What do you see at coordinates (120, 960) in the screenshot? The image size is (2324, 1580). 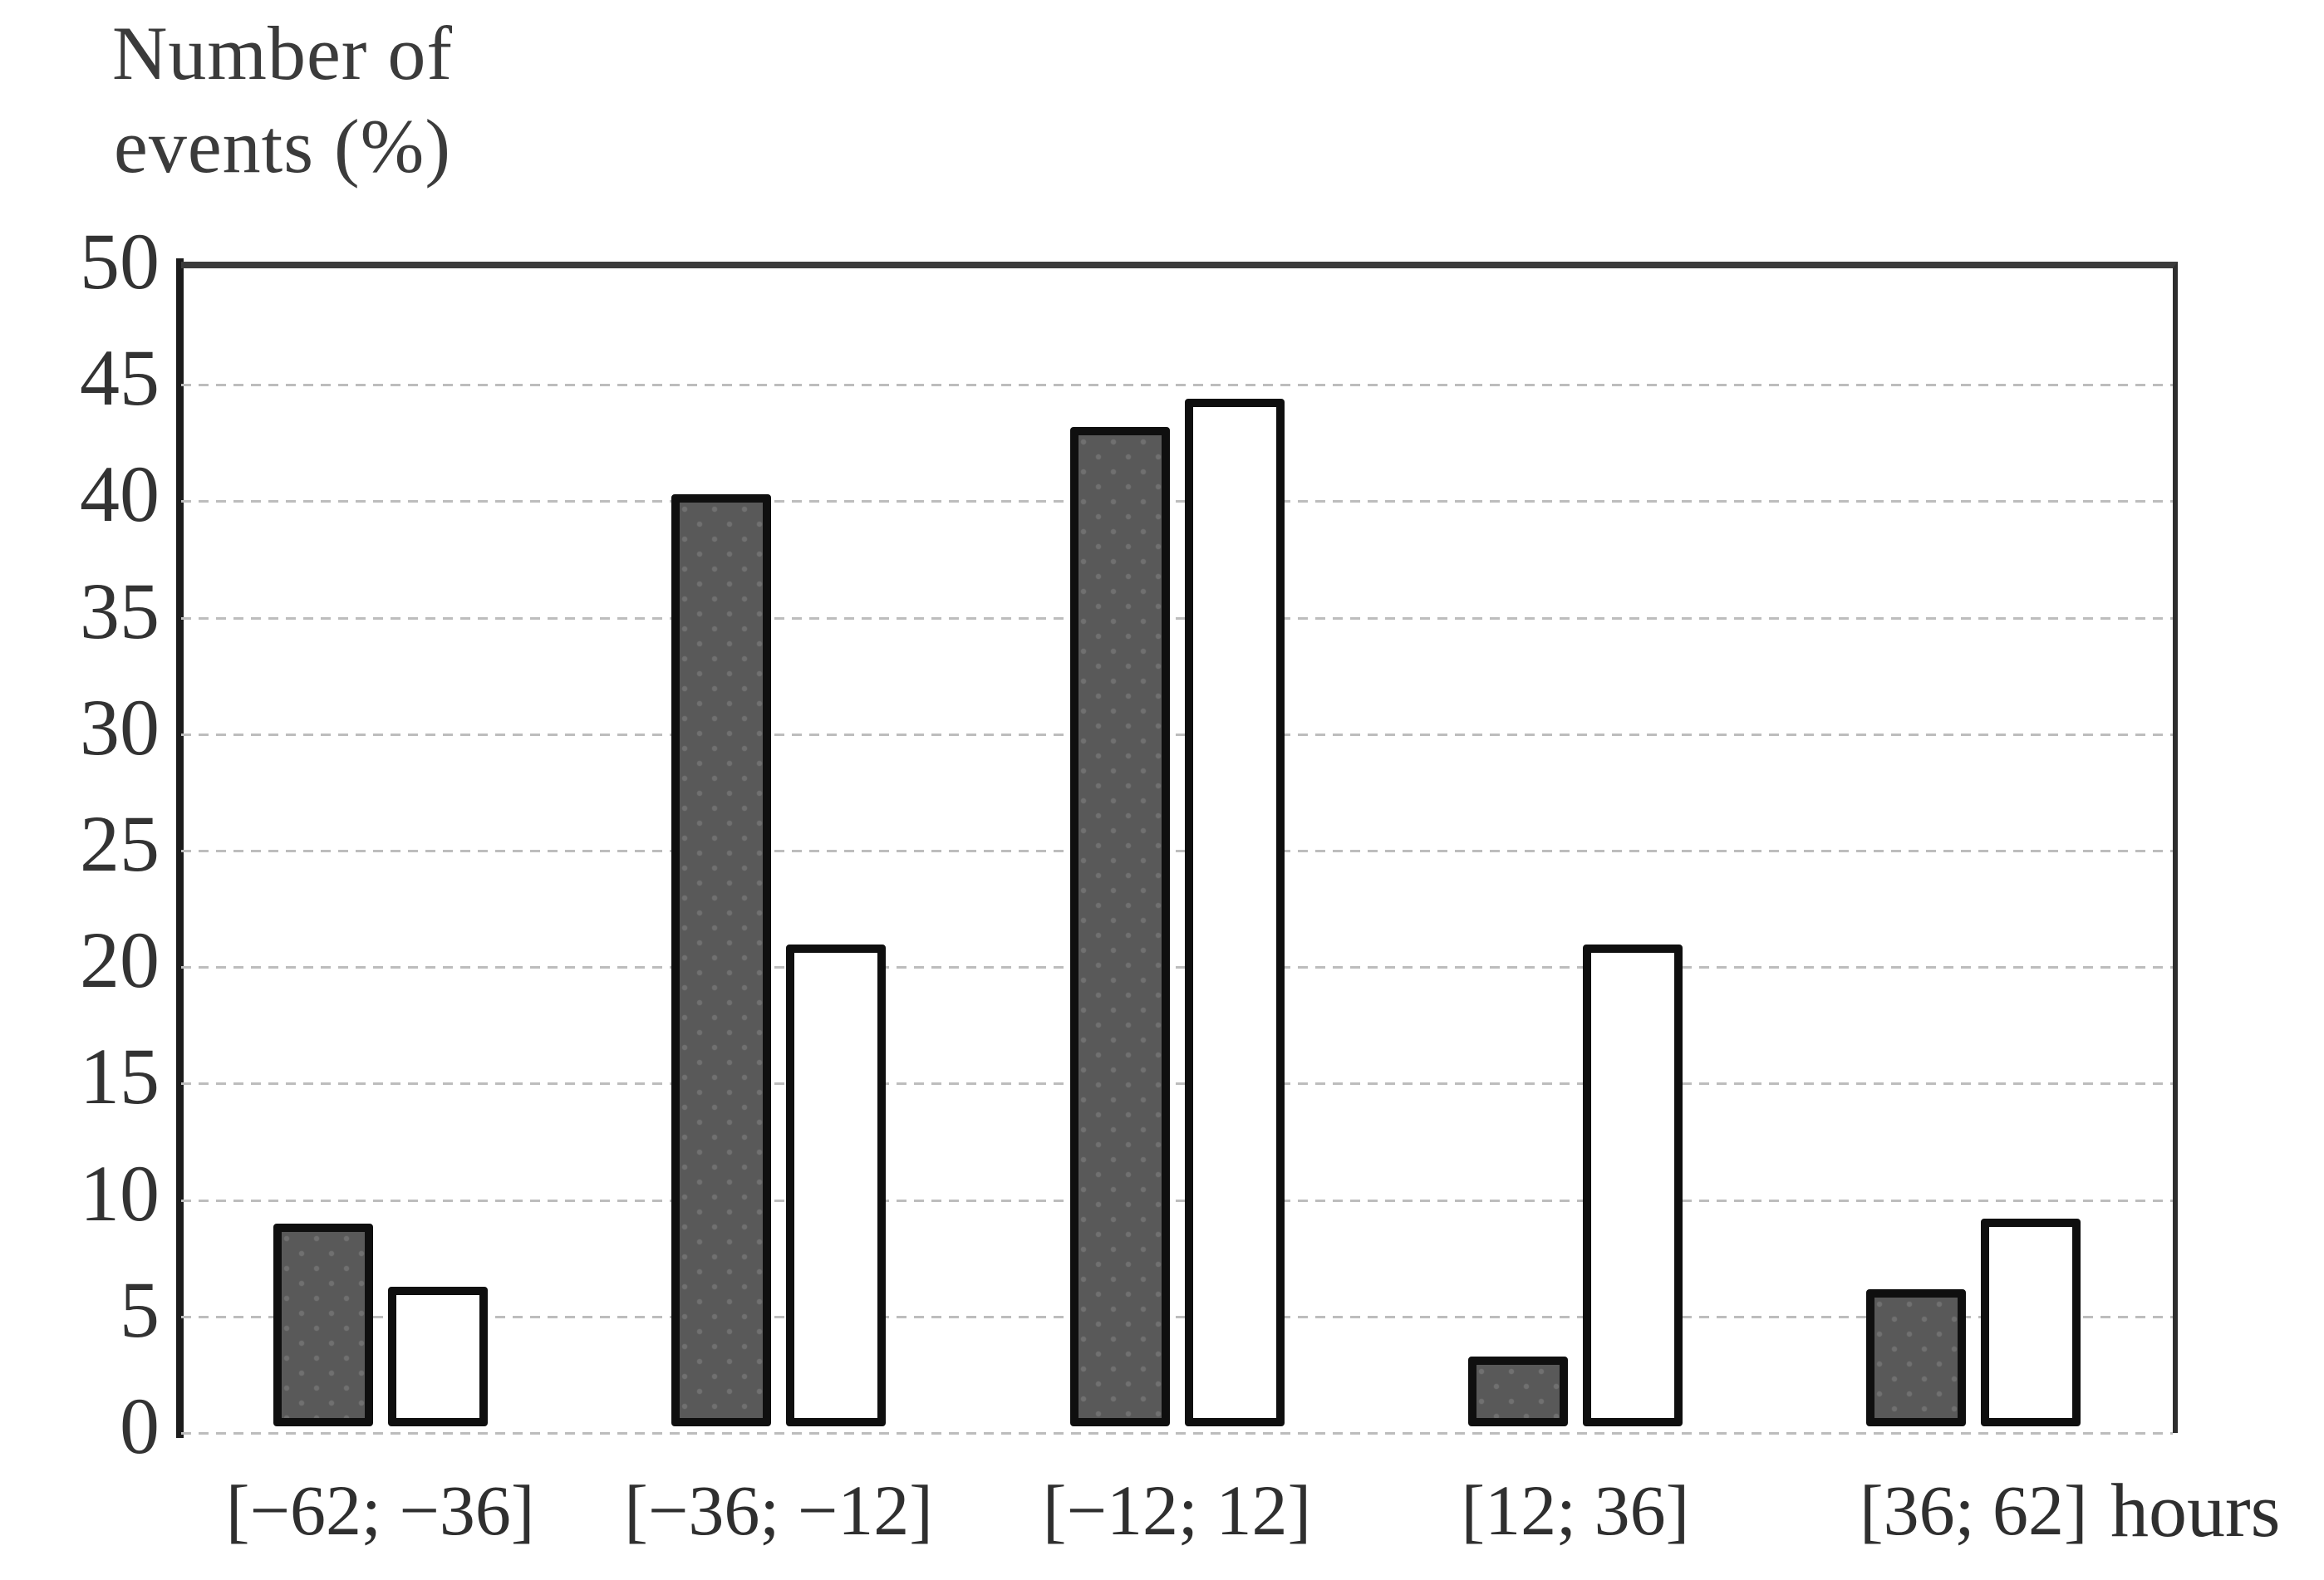 I see `y-tick-label-20: 20` at bounding box center [120, 960].